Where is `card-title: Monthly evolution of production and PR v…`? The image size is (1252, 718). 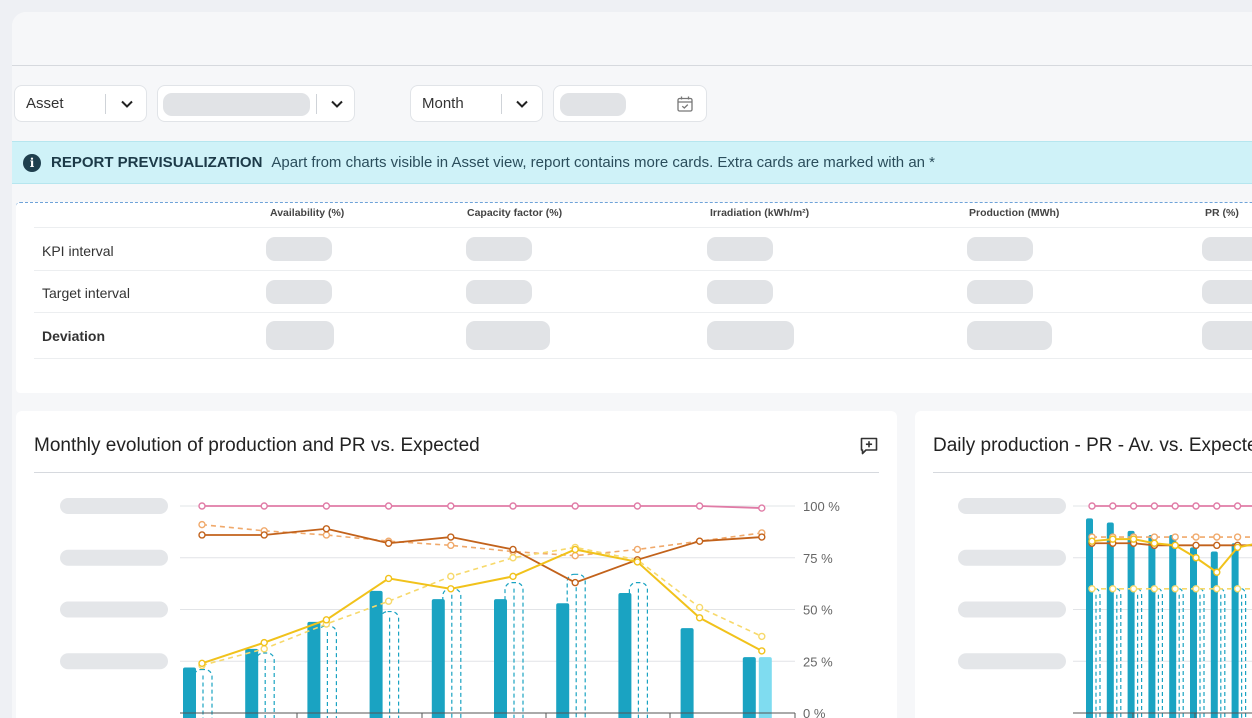 card-title: Monthly evolution of production and PR v… is located at coordinates (257, 445).